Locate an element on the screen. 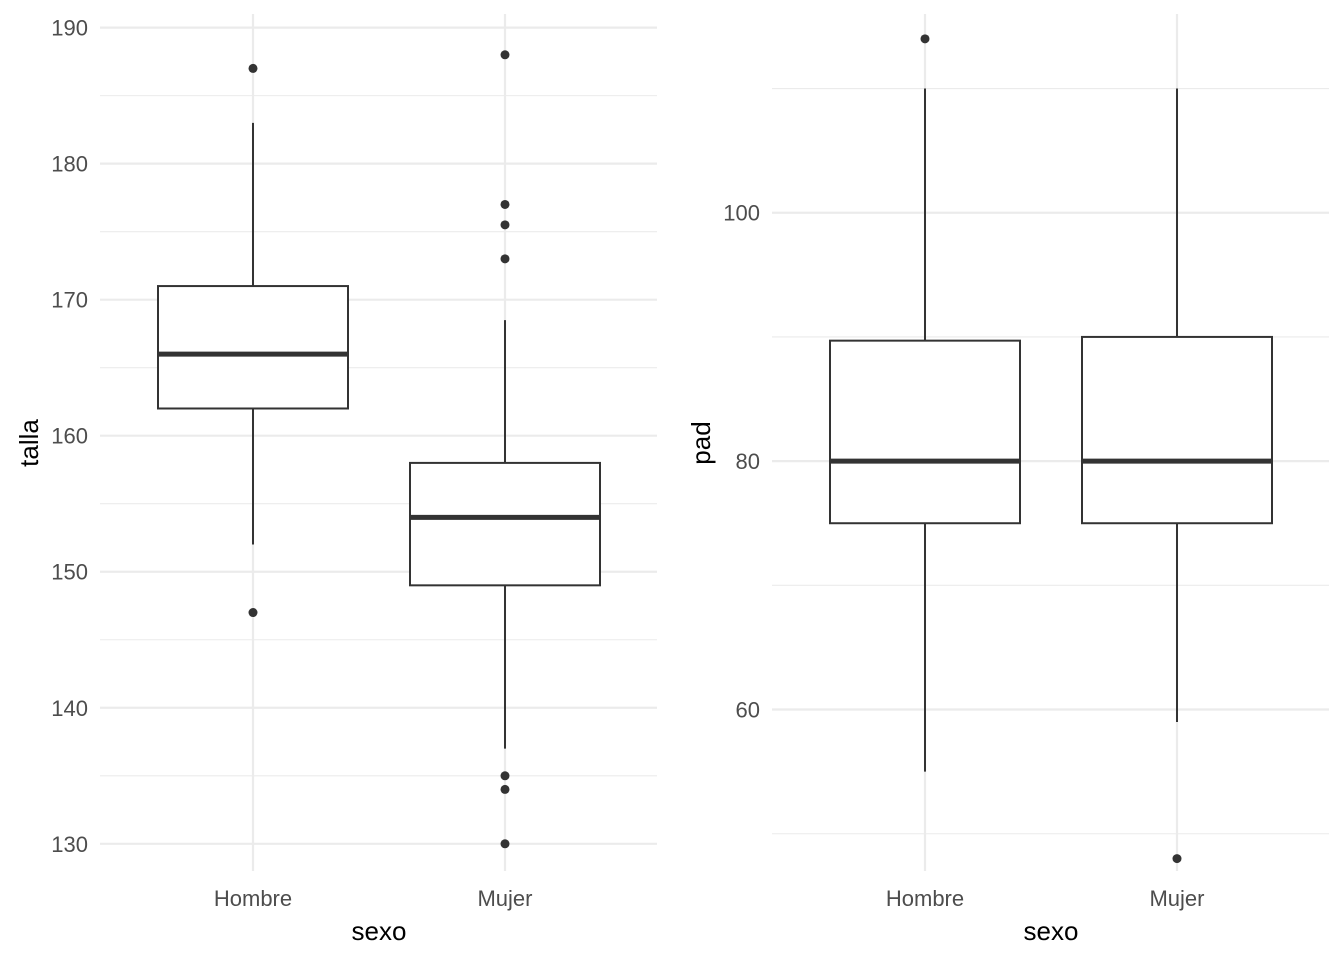 The height and width of the screenshot is (960, 1344). y-tick-label: 160 is located at coordinates (69, 436).